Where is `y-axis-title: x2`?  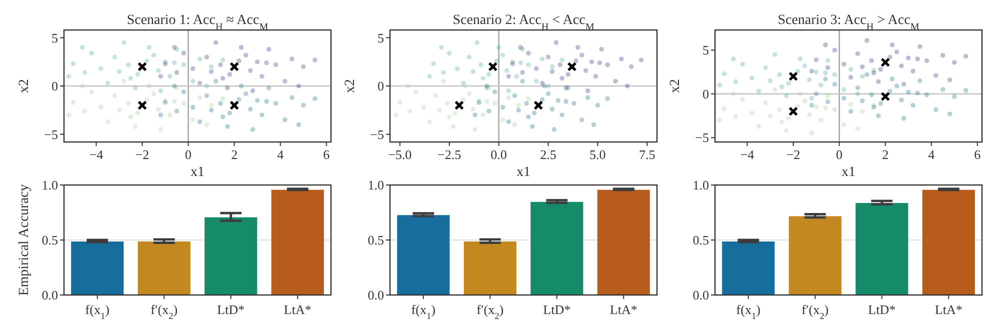 y-axis-title: x2 is located at coordinates (350, 86).